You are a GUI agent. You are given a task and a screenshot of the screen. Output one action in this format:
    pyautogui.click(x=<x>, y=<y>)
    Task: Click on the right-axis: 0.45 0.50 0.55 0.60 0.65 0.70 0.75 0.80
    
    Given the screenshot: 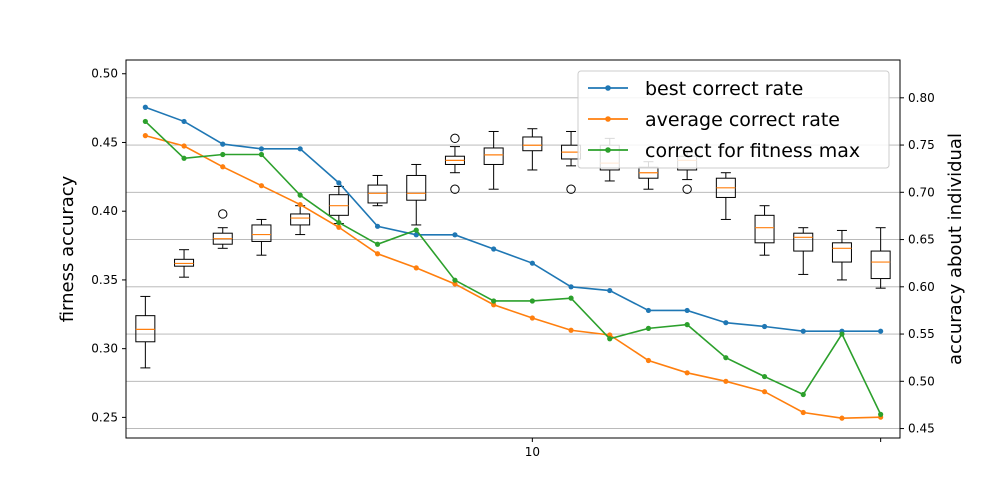 What is the action you would take?
    pyautogui.click(x=917, y=263)
    